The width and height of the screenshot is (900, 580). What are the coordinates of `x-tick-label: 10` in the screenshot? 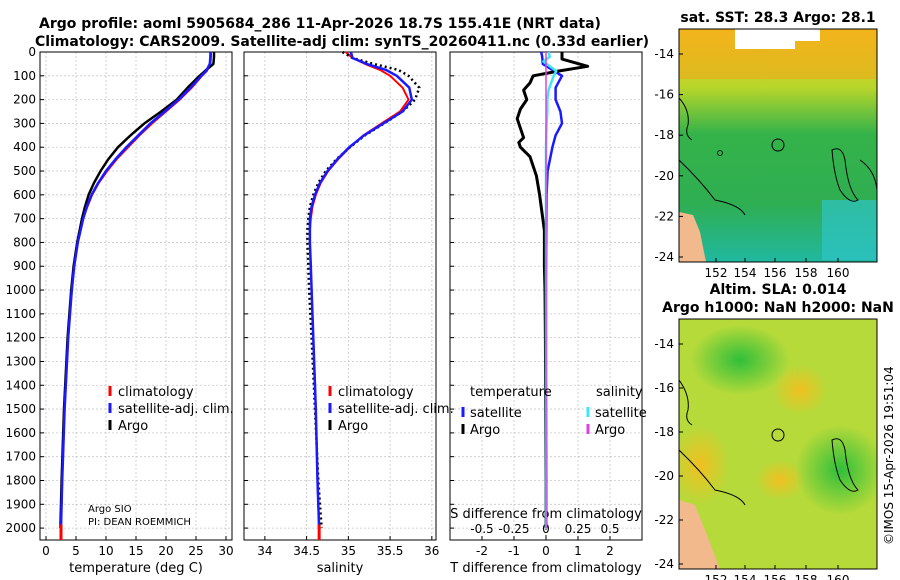 It's located at (105, 551).